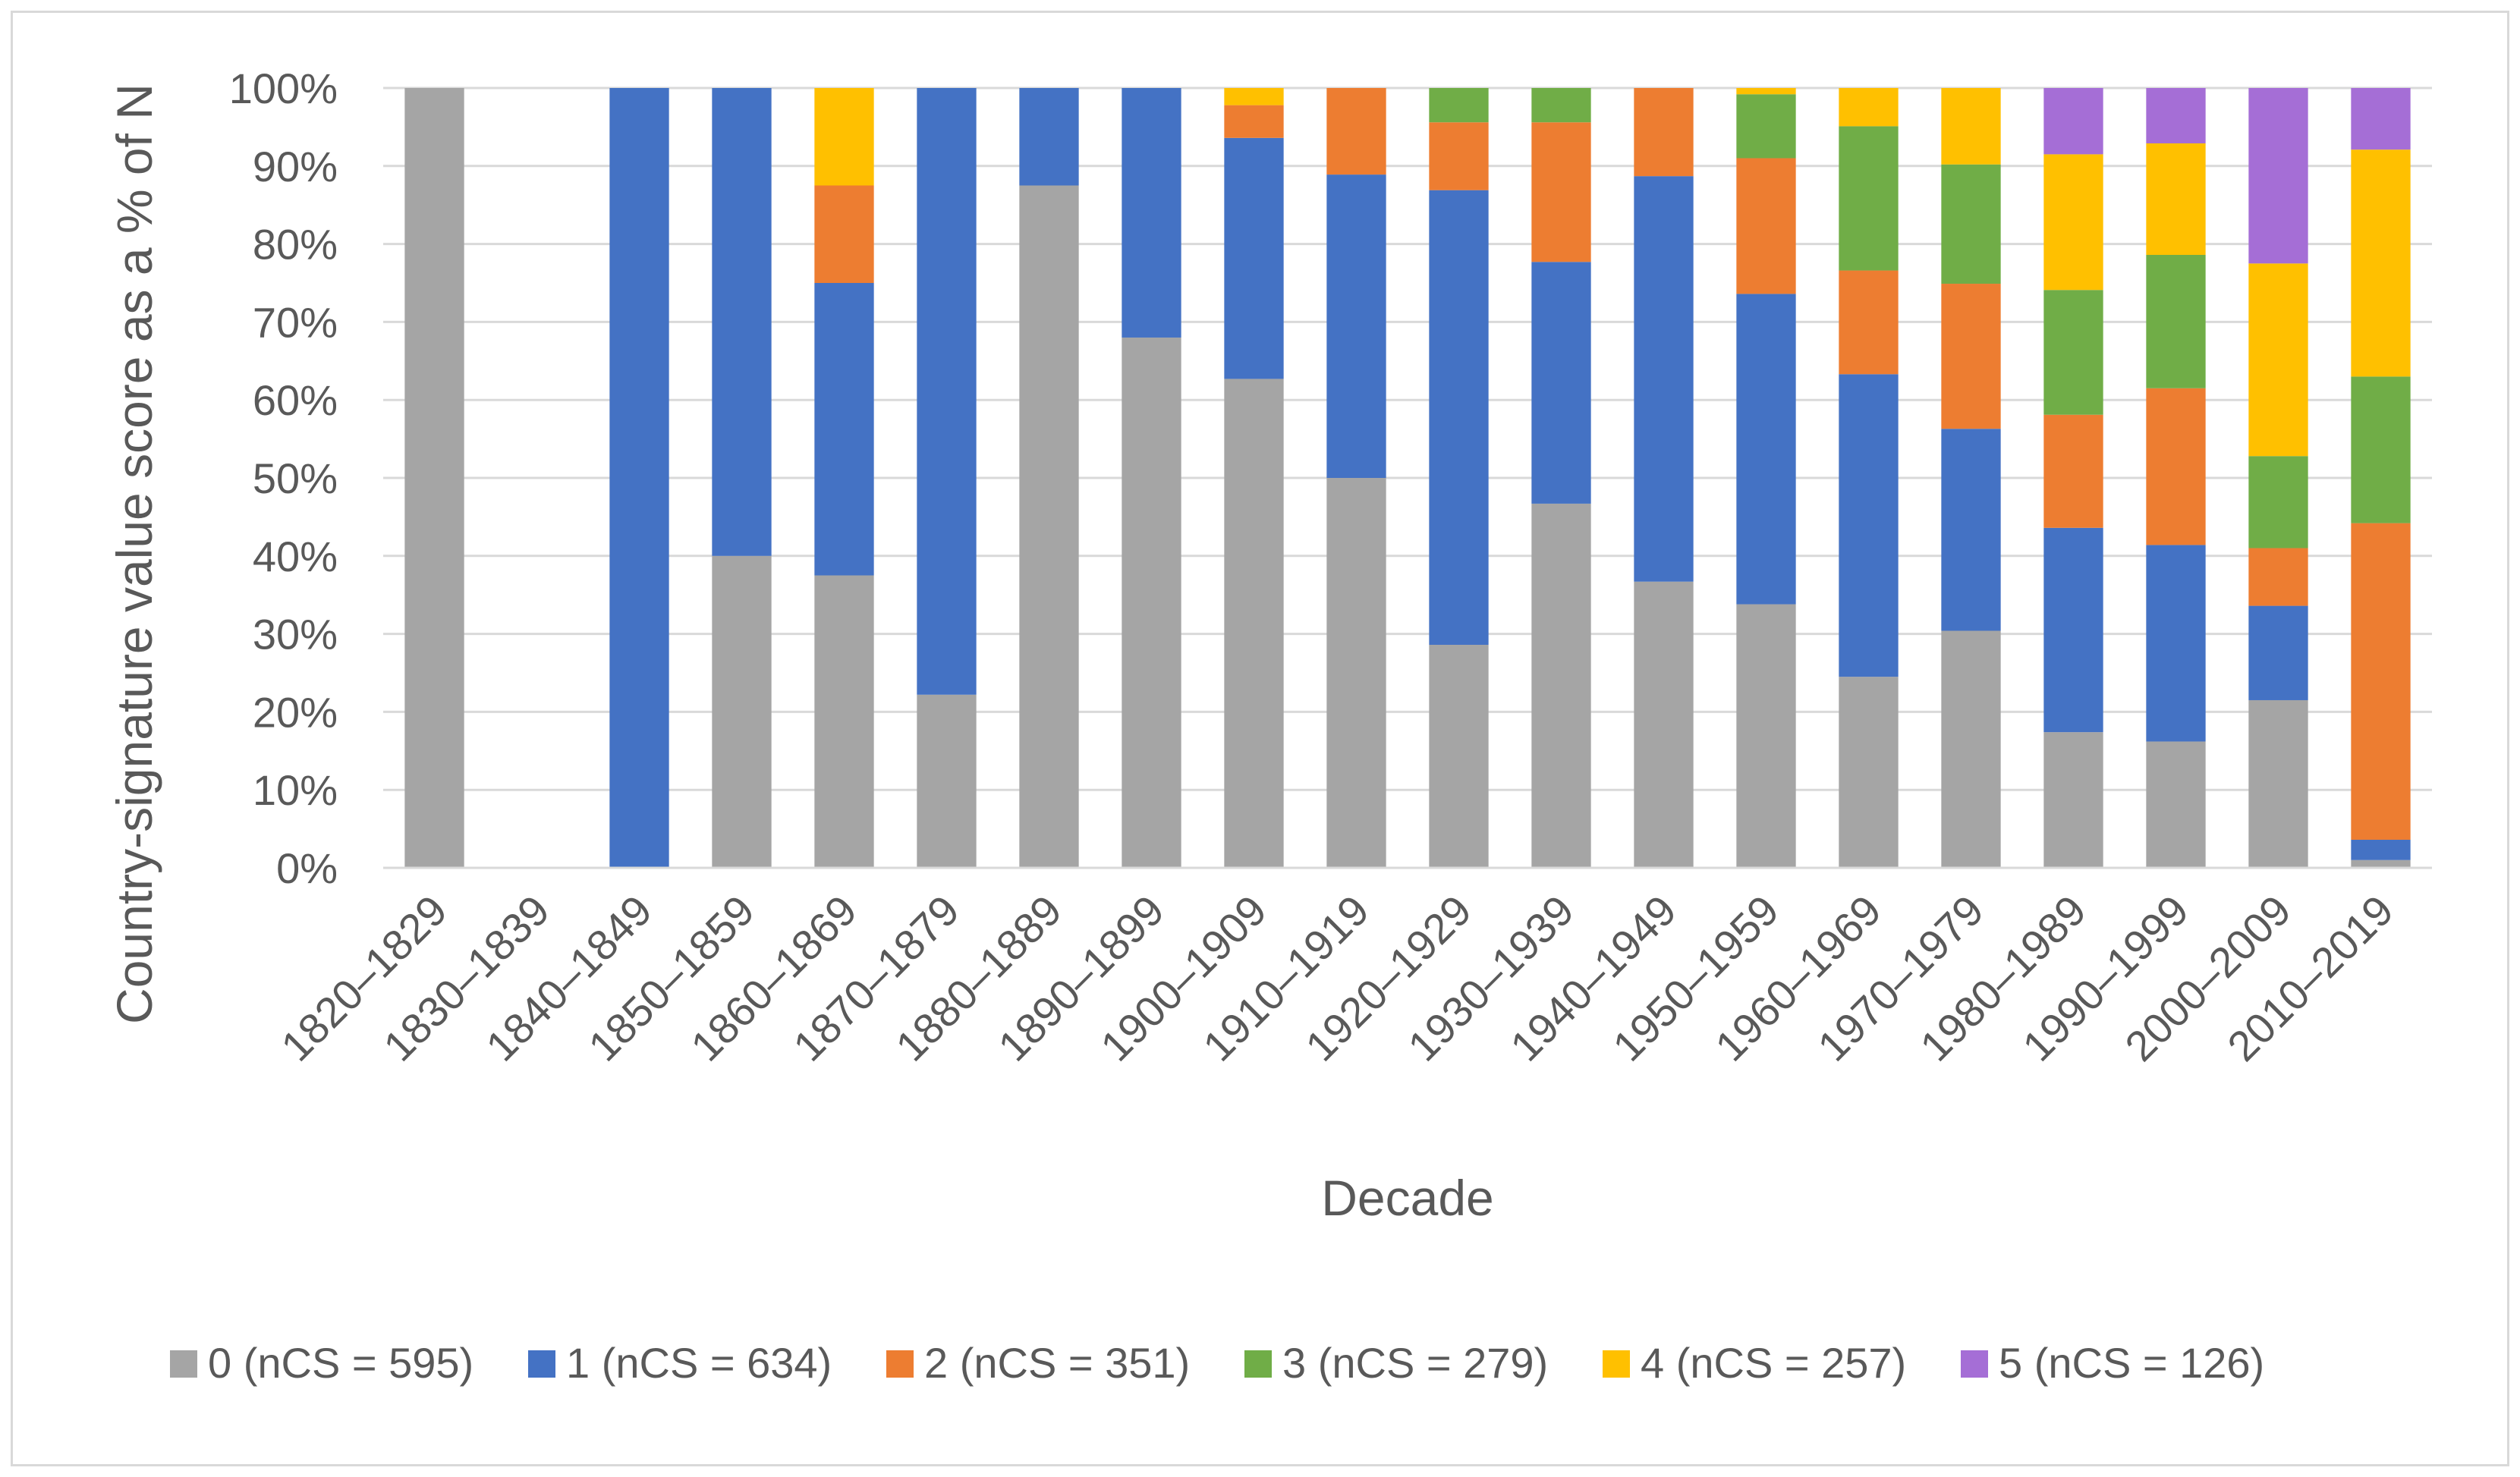 This screenshot has height=1477, width=2520. I want to click on legend-label: 4 (nCS = 257), so click(1773, 1363).